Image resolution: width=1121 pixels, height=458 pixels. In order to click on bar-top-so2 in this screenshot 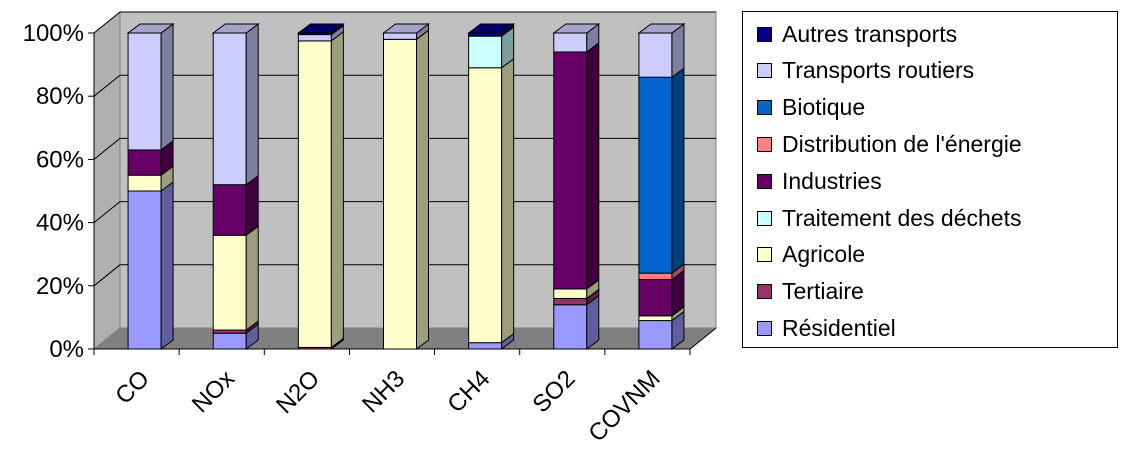, I will do `click(576, 28)`.